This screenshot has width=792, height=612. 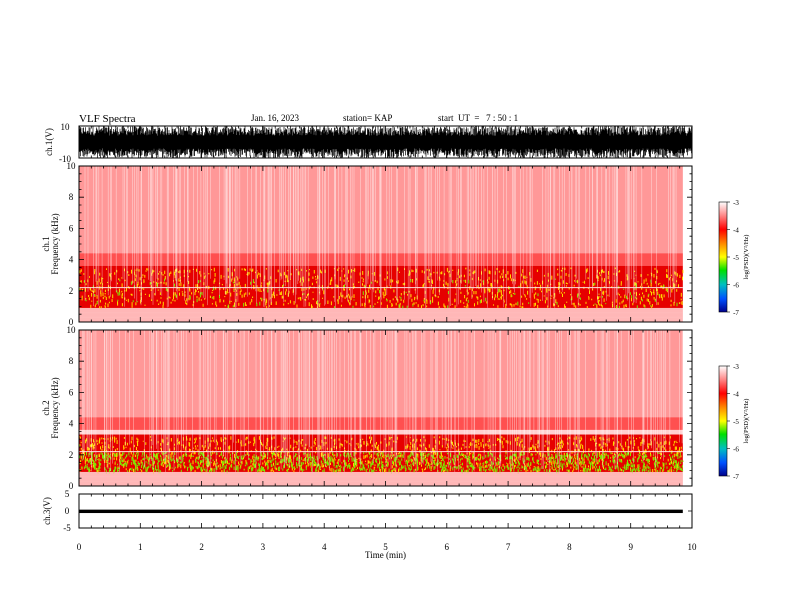 What do you see at coordinates (447, 547) in the screenshot?
I see `xtick-label-6: 6` at bounding box center [447, 547].